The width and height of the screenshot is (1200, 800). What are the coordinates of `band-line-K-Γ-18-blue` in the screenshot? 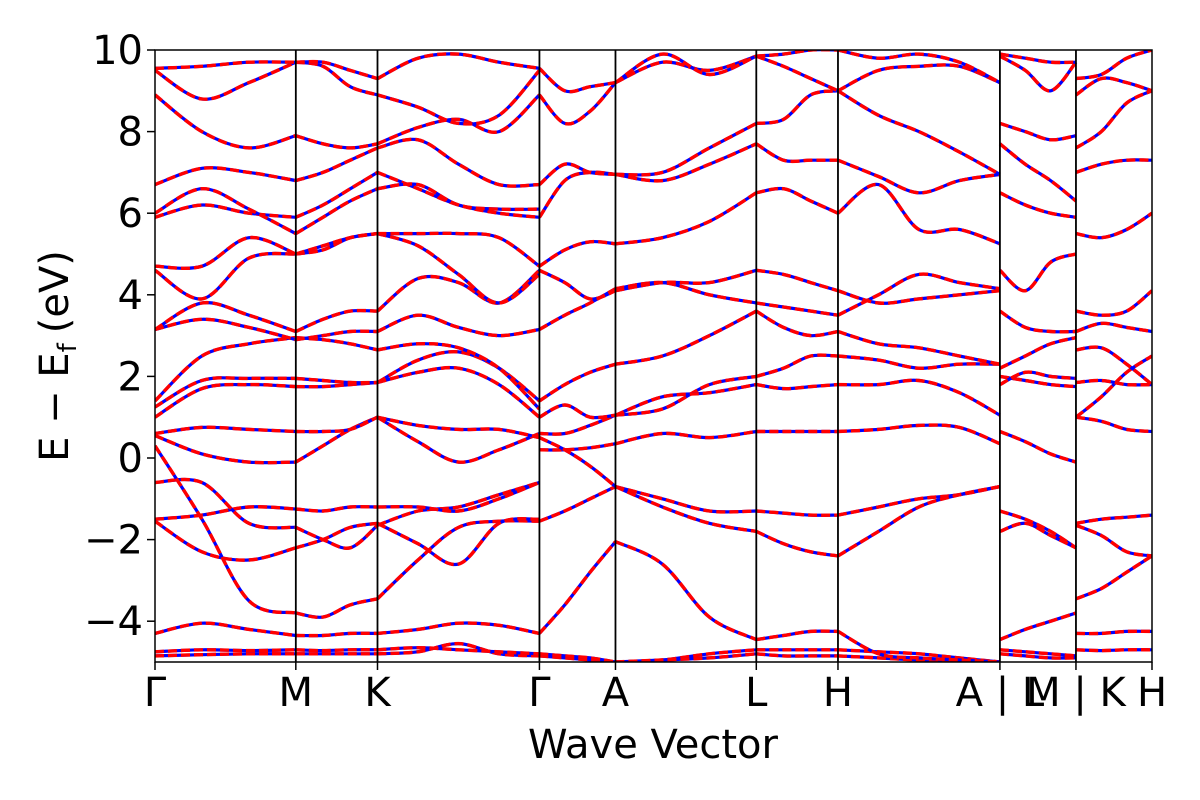 It's located at (458, 162).